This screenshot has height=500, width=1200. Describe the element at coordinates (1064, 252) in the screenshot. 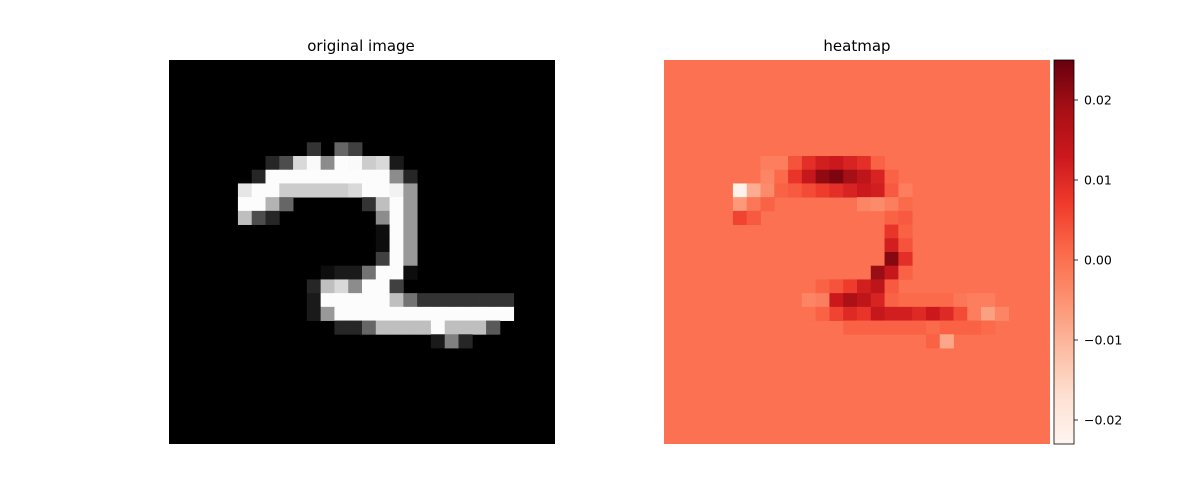

I see `colorbar-gradient` at that location.